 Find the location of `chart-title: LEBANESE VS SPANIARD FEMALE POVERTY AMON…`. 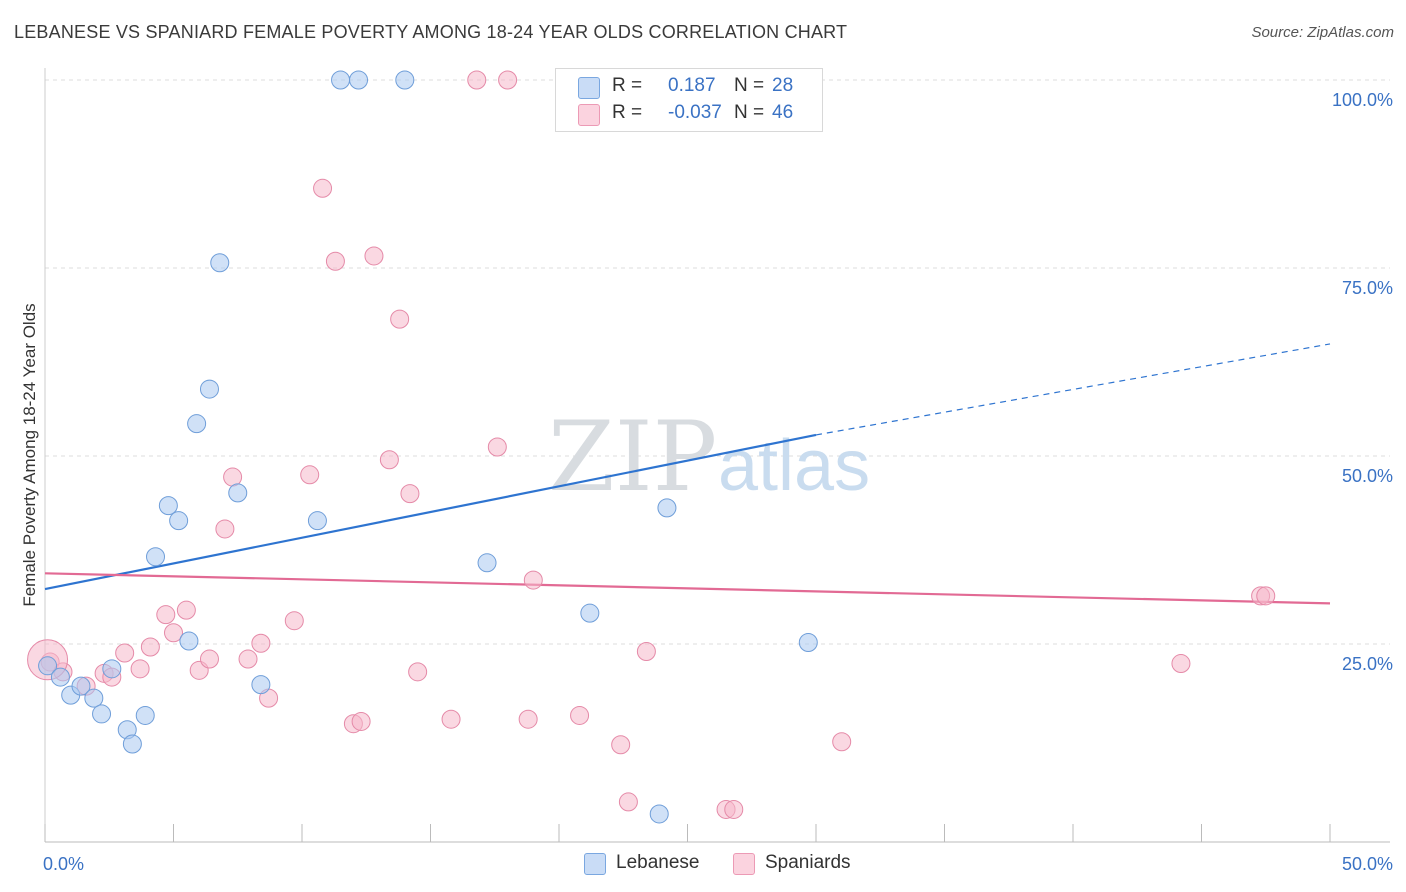

chart-title: LEBANESE VS SPANIARD FEMALE POVERTY AMON… is located at coordinates (431, 32).